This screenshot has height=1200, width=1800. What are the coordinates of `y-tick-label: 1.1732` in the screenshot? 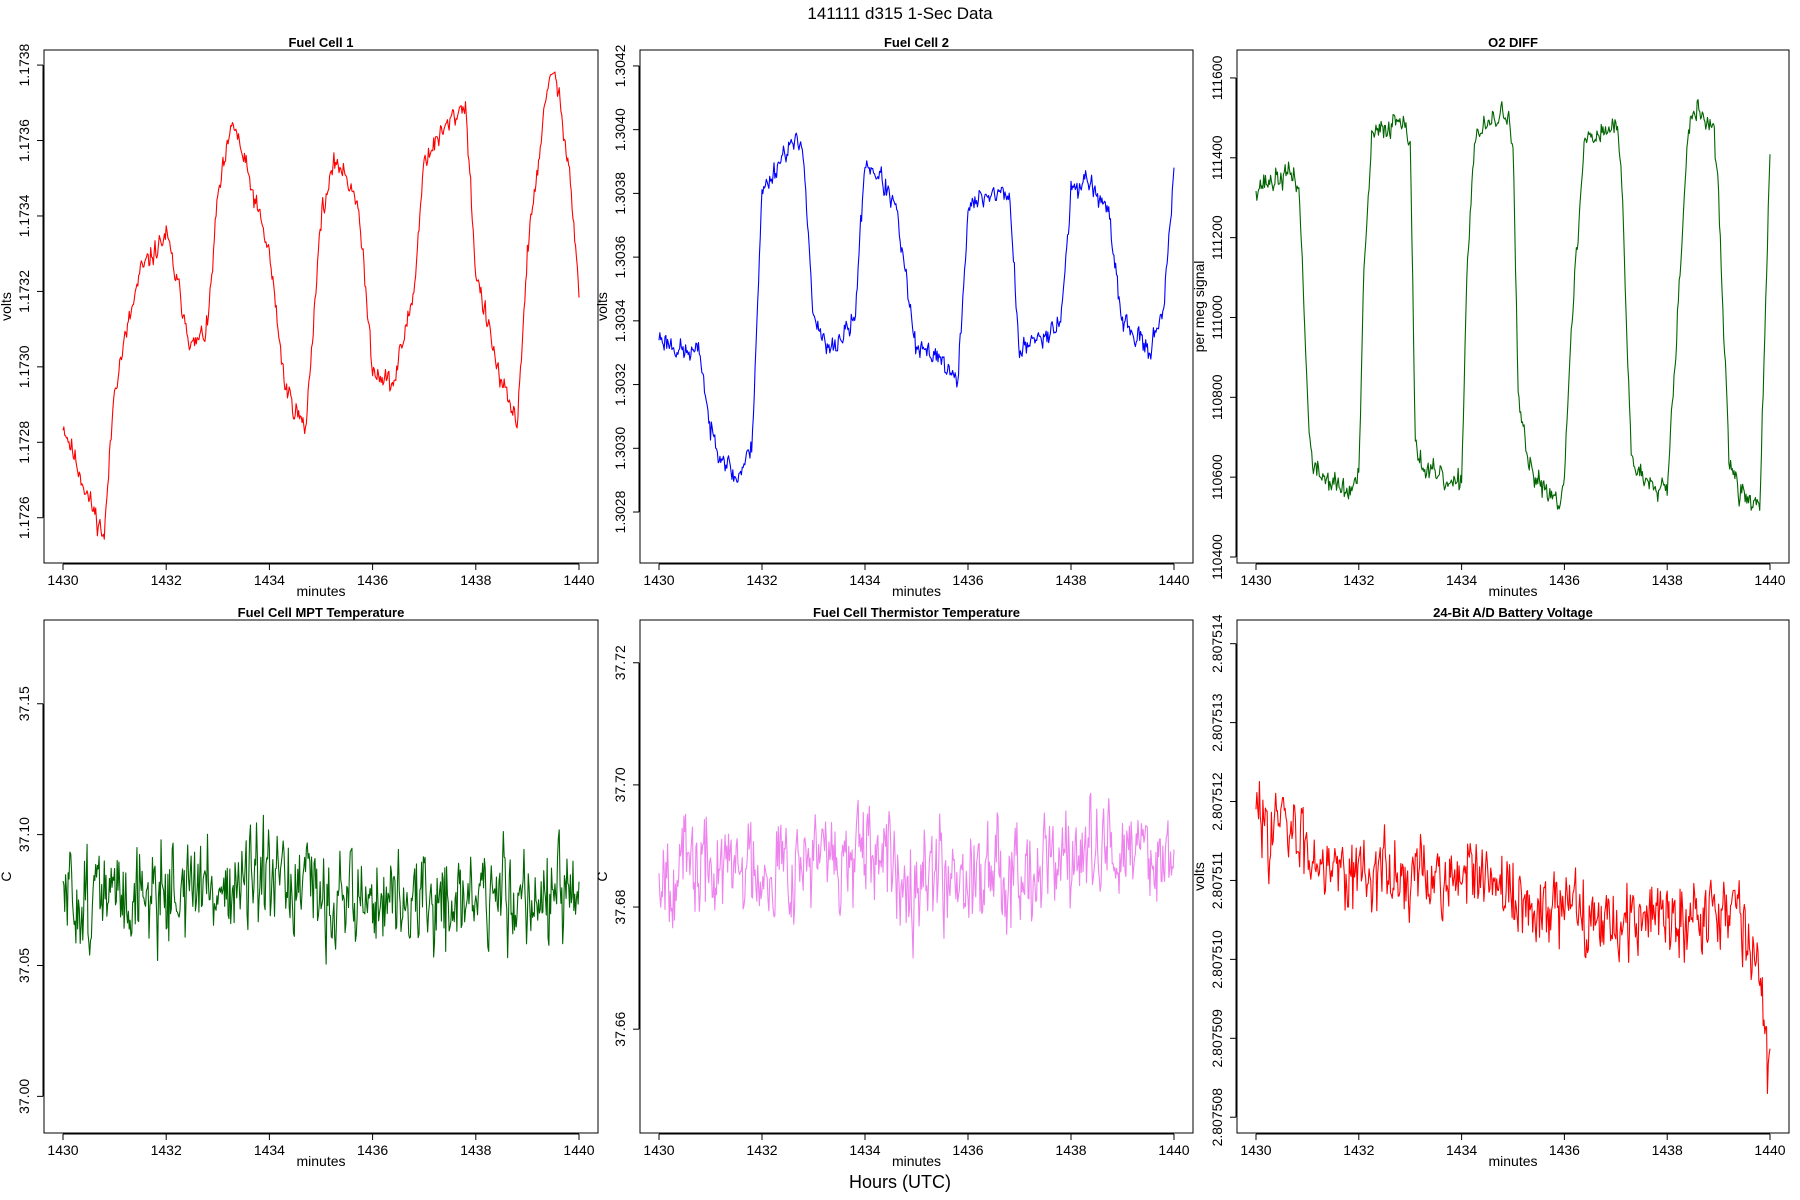 It's located at (24, 291).